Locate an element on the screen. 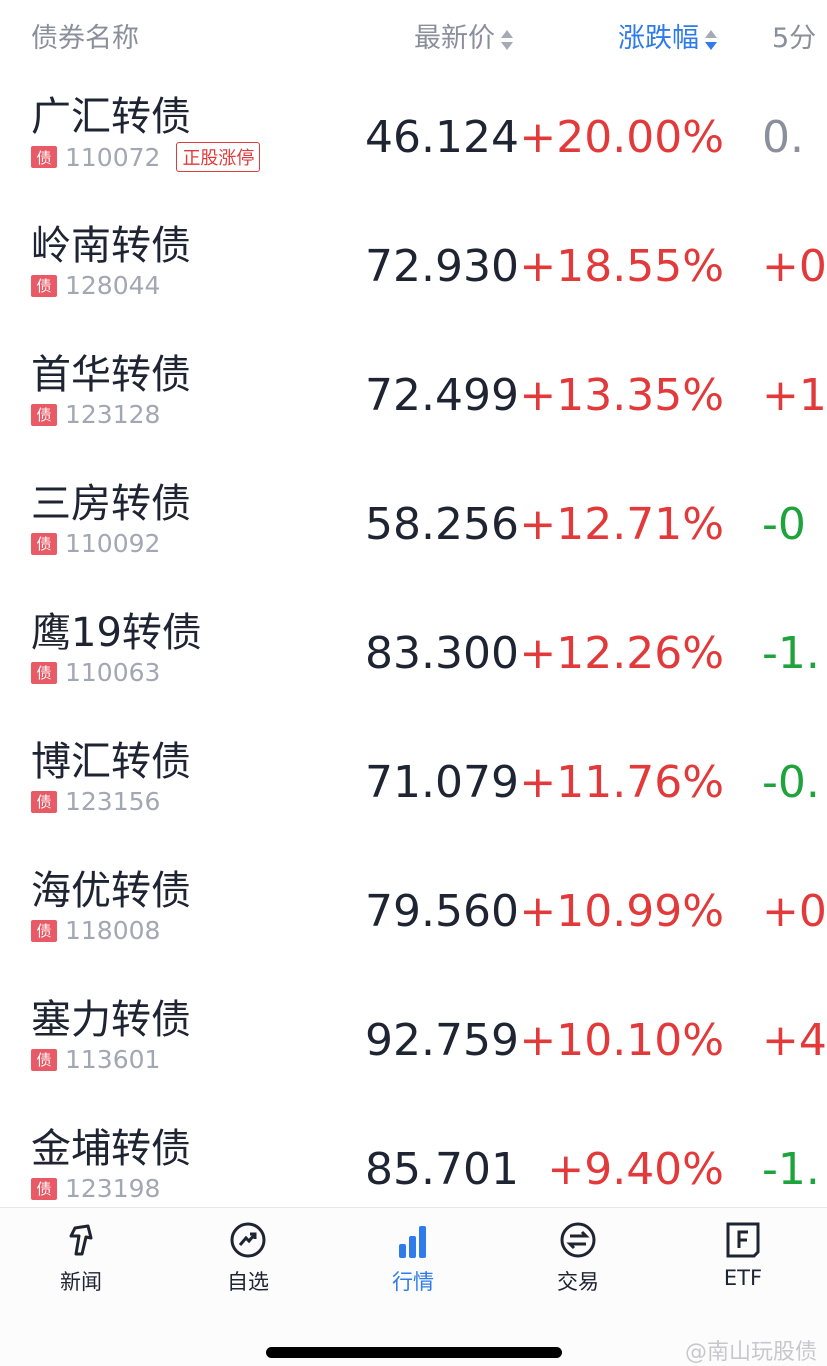  bond-code: 110072 is located at coordinates (113, 157).